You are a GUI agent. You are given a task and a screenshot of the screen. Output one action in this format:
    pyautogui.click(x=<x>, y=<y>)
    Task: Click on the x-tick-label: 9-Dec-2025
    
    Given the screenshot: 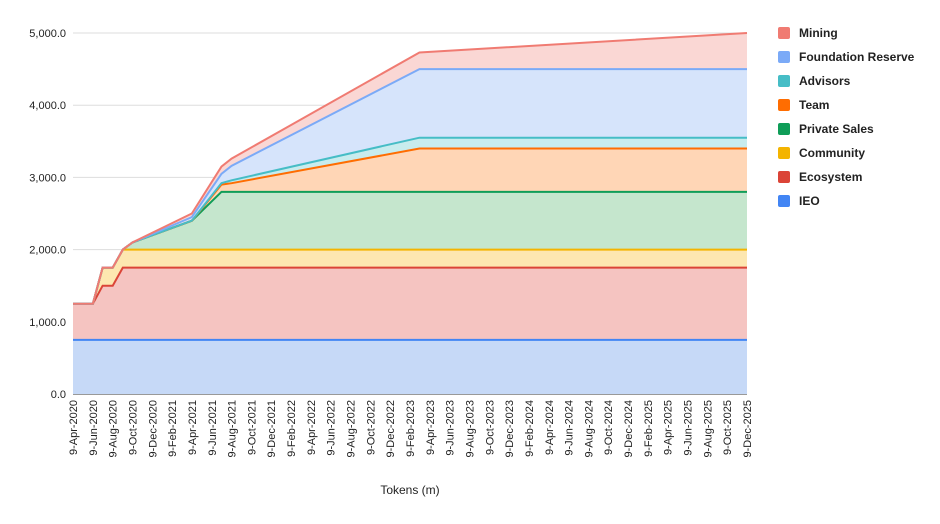 What is the action you would take?
    pyautogui.click(x=748, y=428)
    